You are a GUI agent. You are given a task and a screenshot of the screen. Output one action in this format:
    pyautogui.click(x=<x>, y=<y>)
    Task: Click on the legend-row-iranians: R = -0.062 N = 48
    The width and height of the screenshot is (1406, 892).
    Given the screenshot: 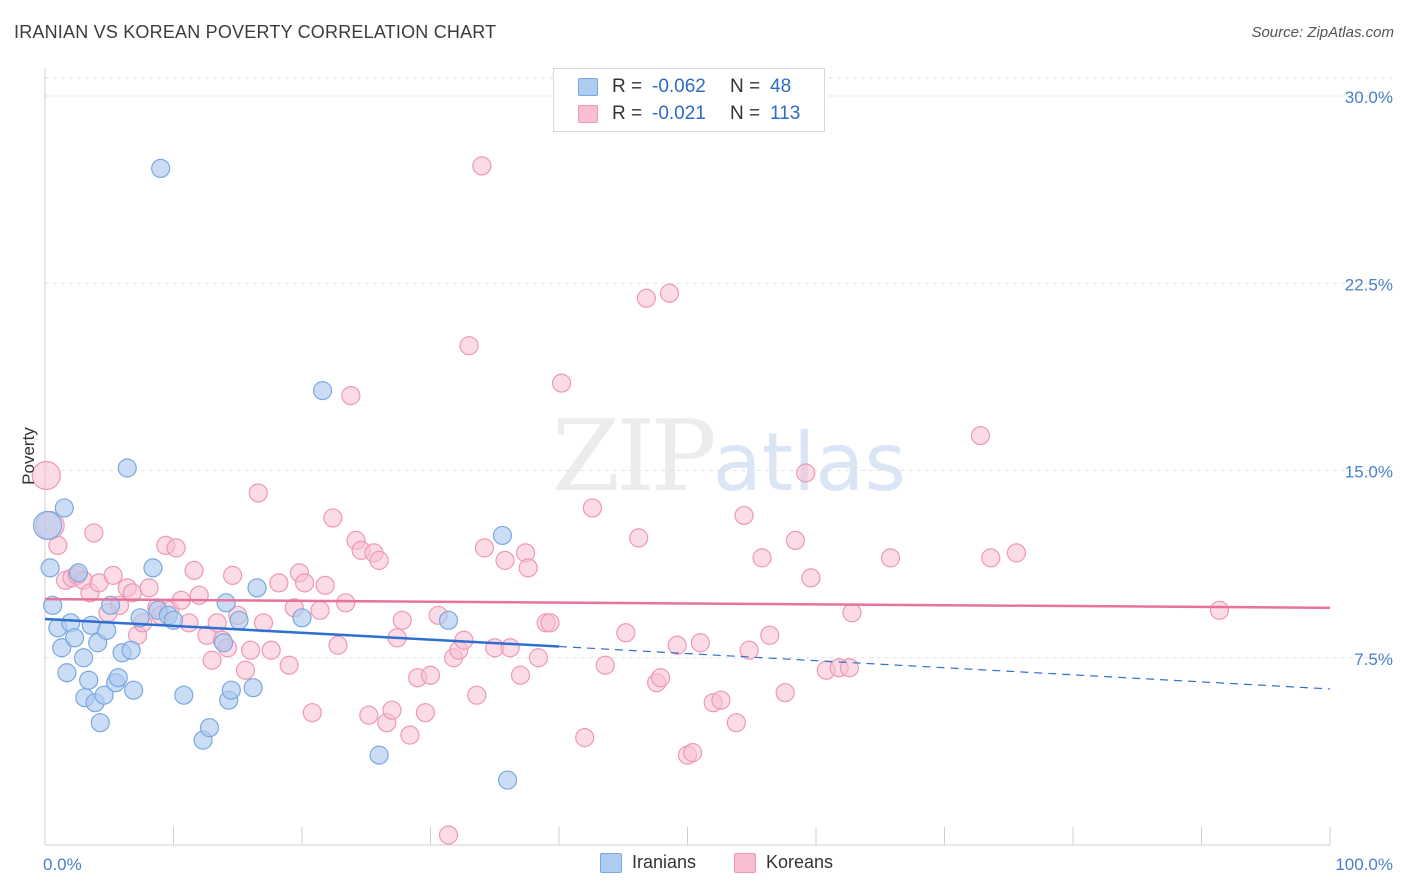 What is the action you would take?
    pyautogui.click(x=684, y=87)
    